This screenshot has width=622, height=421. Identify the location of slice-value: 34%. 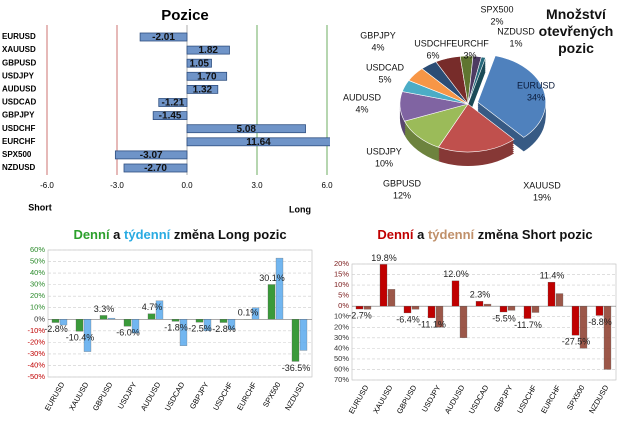
(536, 97).